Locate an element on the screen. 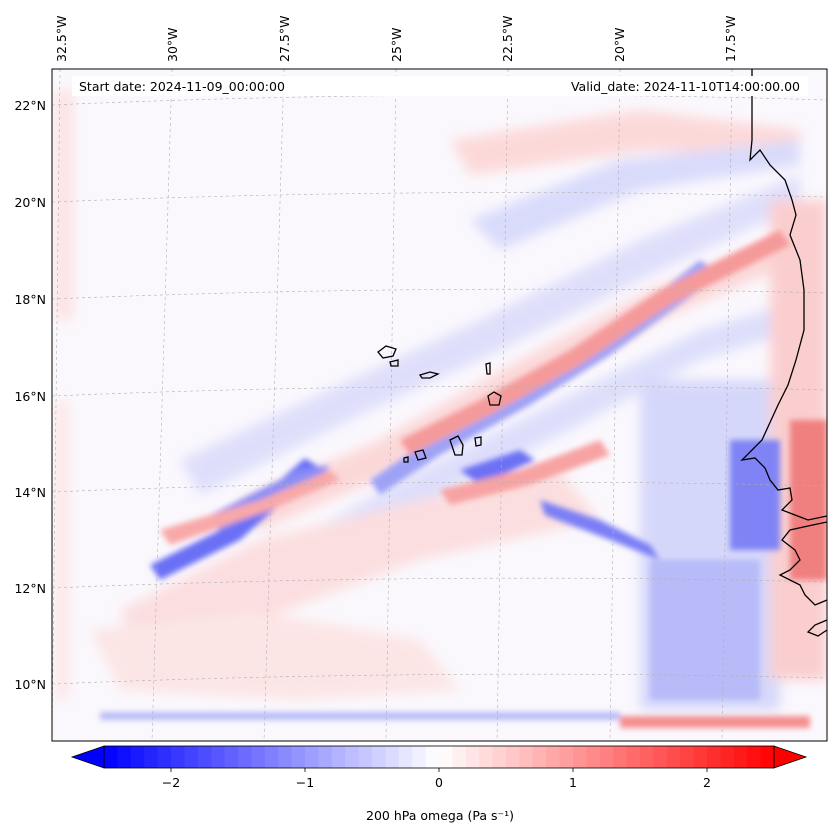 The image size is (837, 839). lat-label-18n: 18°N is located at coordinates (30, 299).